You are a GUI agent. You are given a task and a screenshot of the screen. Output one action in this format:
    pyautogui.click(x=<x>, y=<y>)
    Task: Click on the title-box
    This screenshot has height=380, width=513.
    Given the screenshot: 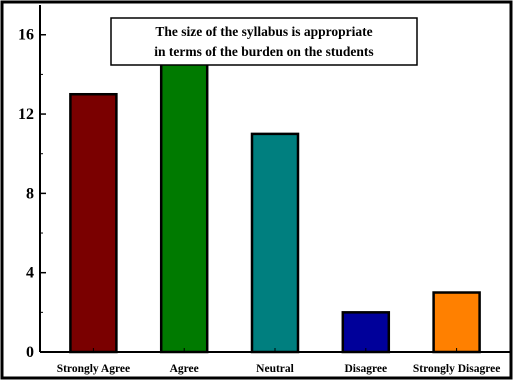 What is the action you would take?
    pyautogui.click(x=264, y=41)
    